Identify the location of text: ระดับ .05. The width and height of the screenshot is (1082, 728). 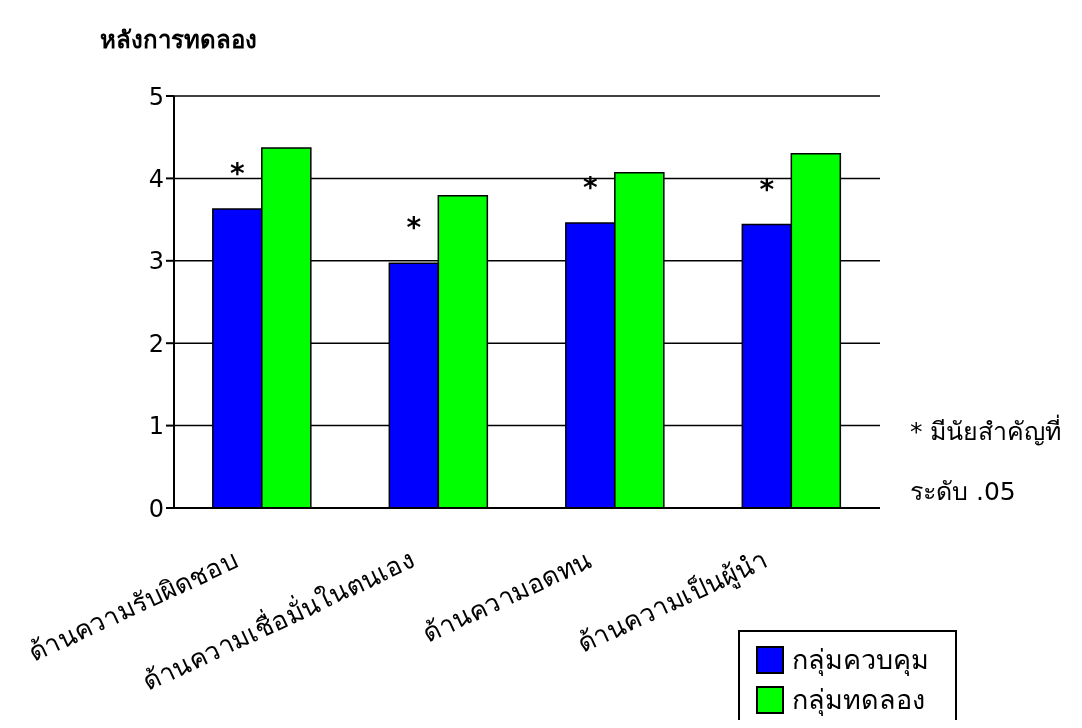
(963, 492).